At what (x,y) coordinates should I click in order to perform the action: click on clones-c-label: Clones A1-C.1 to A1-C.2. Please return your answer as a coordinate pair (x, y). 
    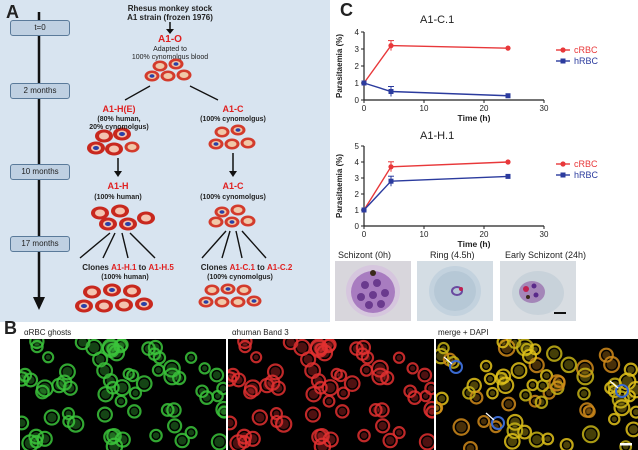
    Looking at the image, I should click on (246, 267).